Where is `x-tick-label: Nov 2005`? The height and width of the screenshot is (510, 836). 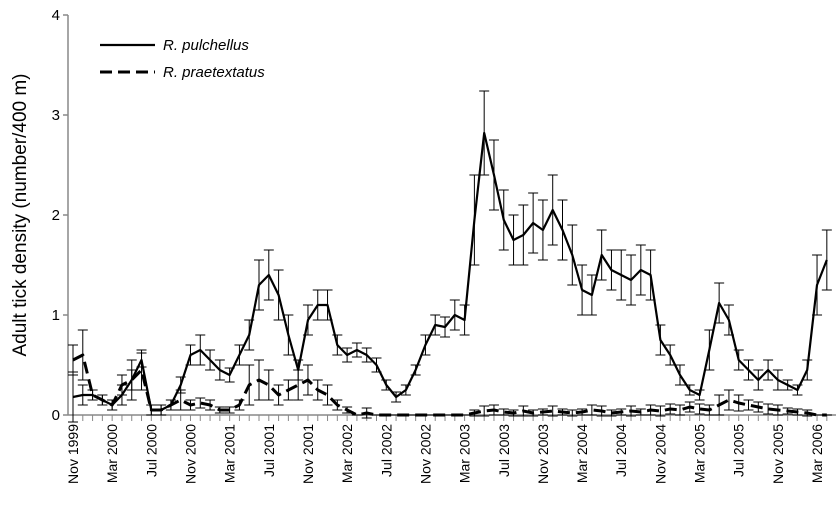 x-tick-label: Nov 2005 is located at coordinates (778, 454).